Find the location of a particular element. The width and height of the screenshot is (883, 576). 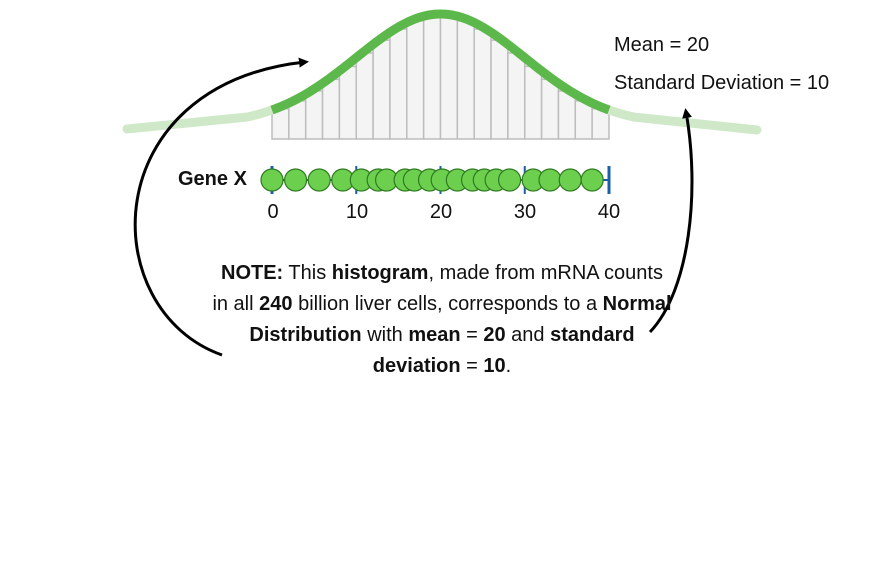

tick-label-40: 40 is located at coordinates (609, 212).